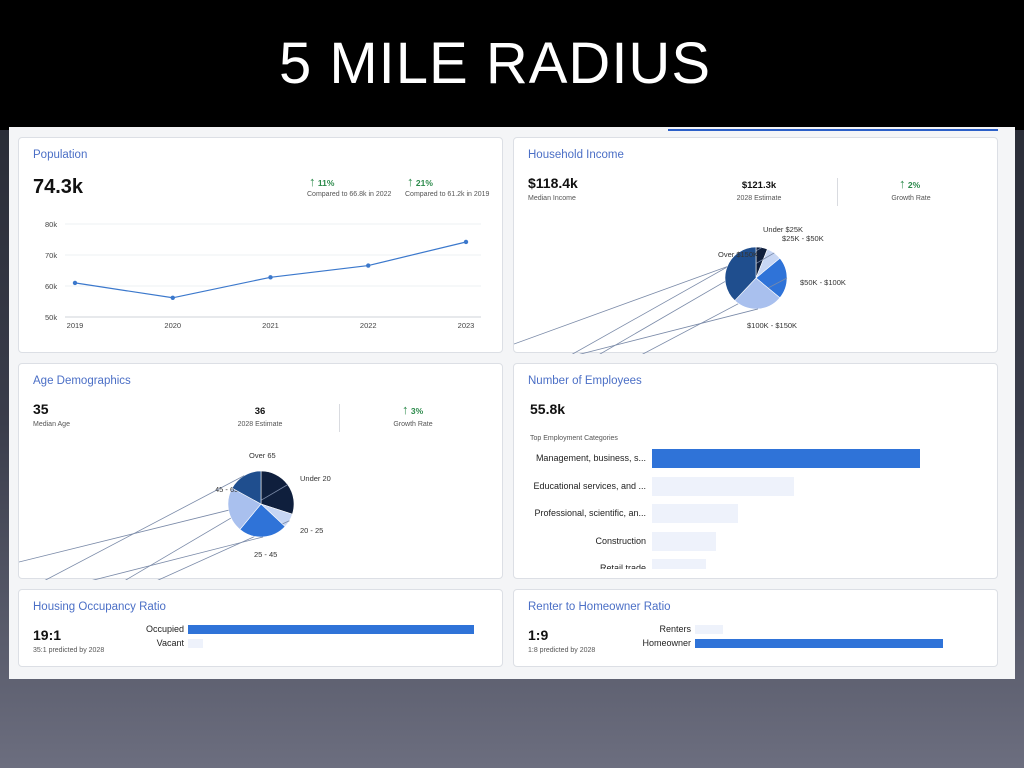 The image size is (1024, 768). I want to click on median-age-label: Median Age, so click(51, 424).